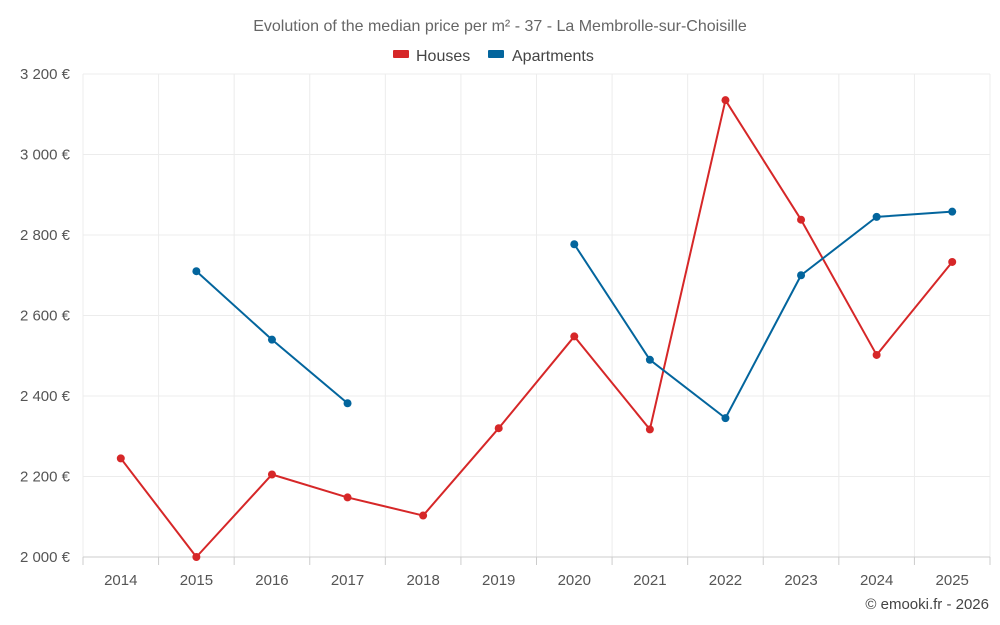 This screenshot has width=1000, height=625. Describe the element at coordinates (401, 54) in the screenshot. I see `legend-swatch-houses` at that location.